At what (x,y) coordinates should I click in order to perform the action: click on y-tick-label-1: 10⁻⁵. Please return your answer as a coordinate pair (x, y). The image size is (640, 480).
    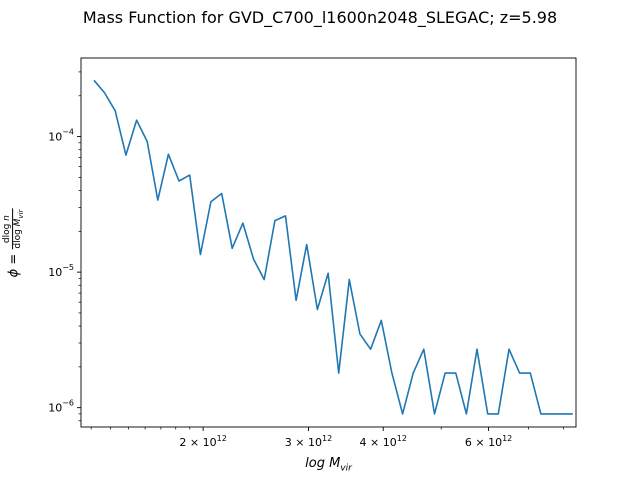
    Looking at the image, I should click on (61, 271).